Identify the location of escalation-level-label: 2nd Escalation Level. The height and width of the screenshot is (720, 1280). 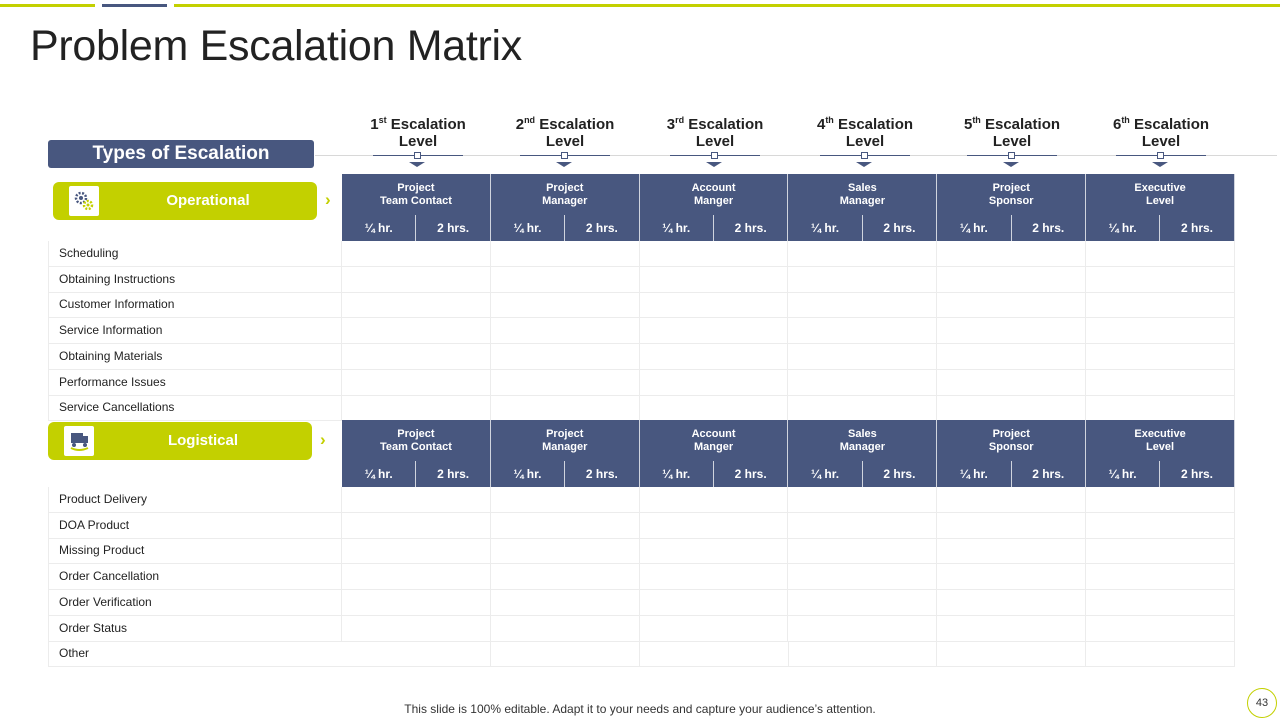
(565, 131).